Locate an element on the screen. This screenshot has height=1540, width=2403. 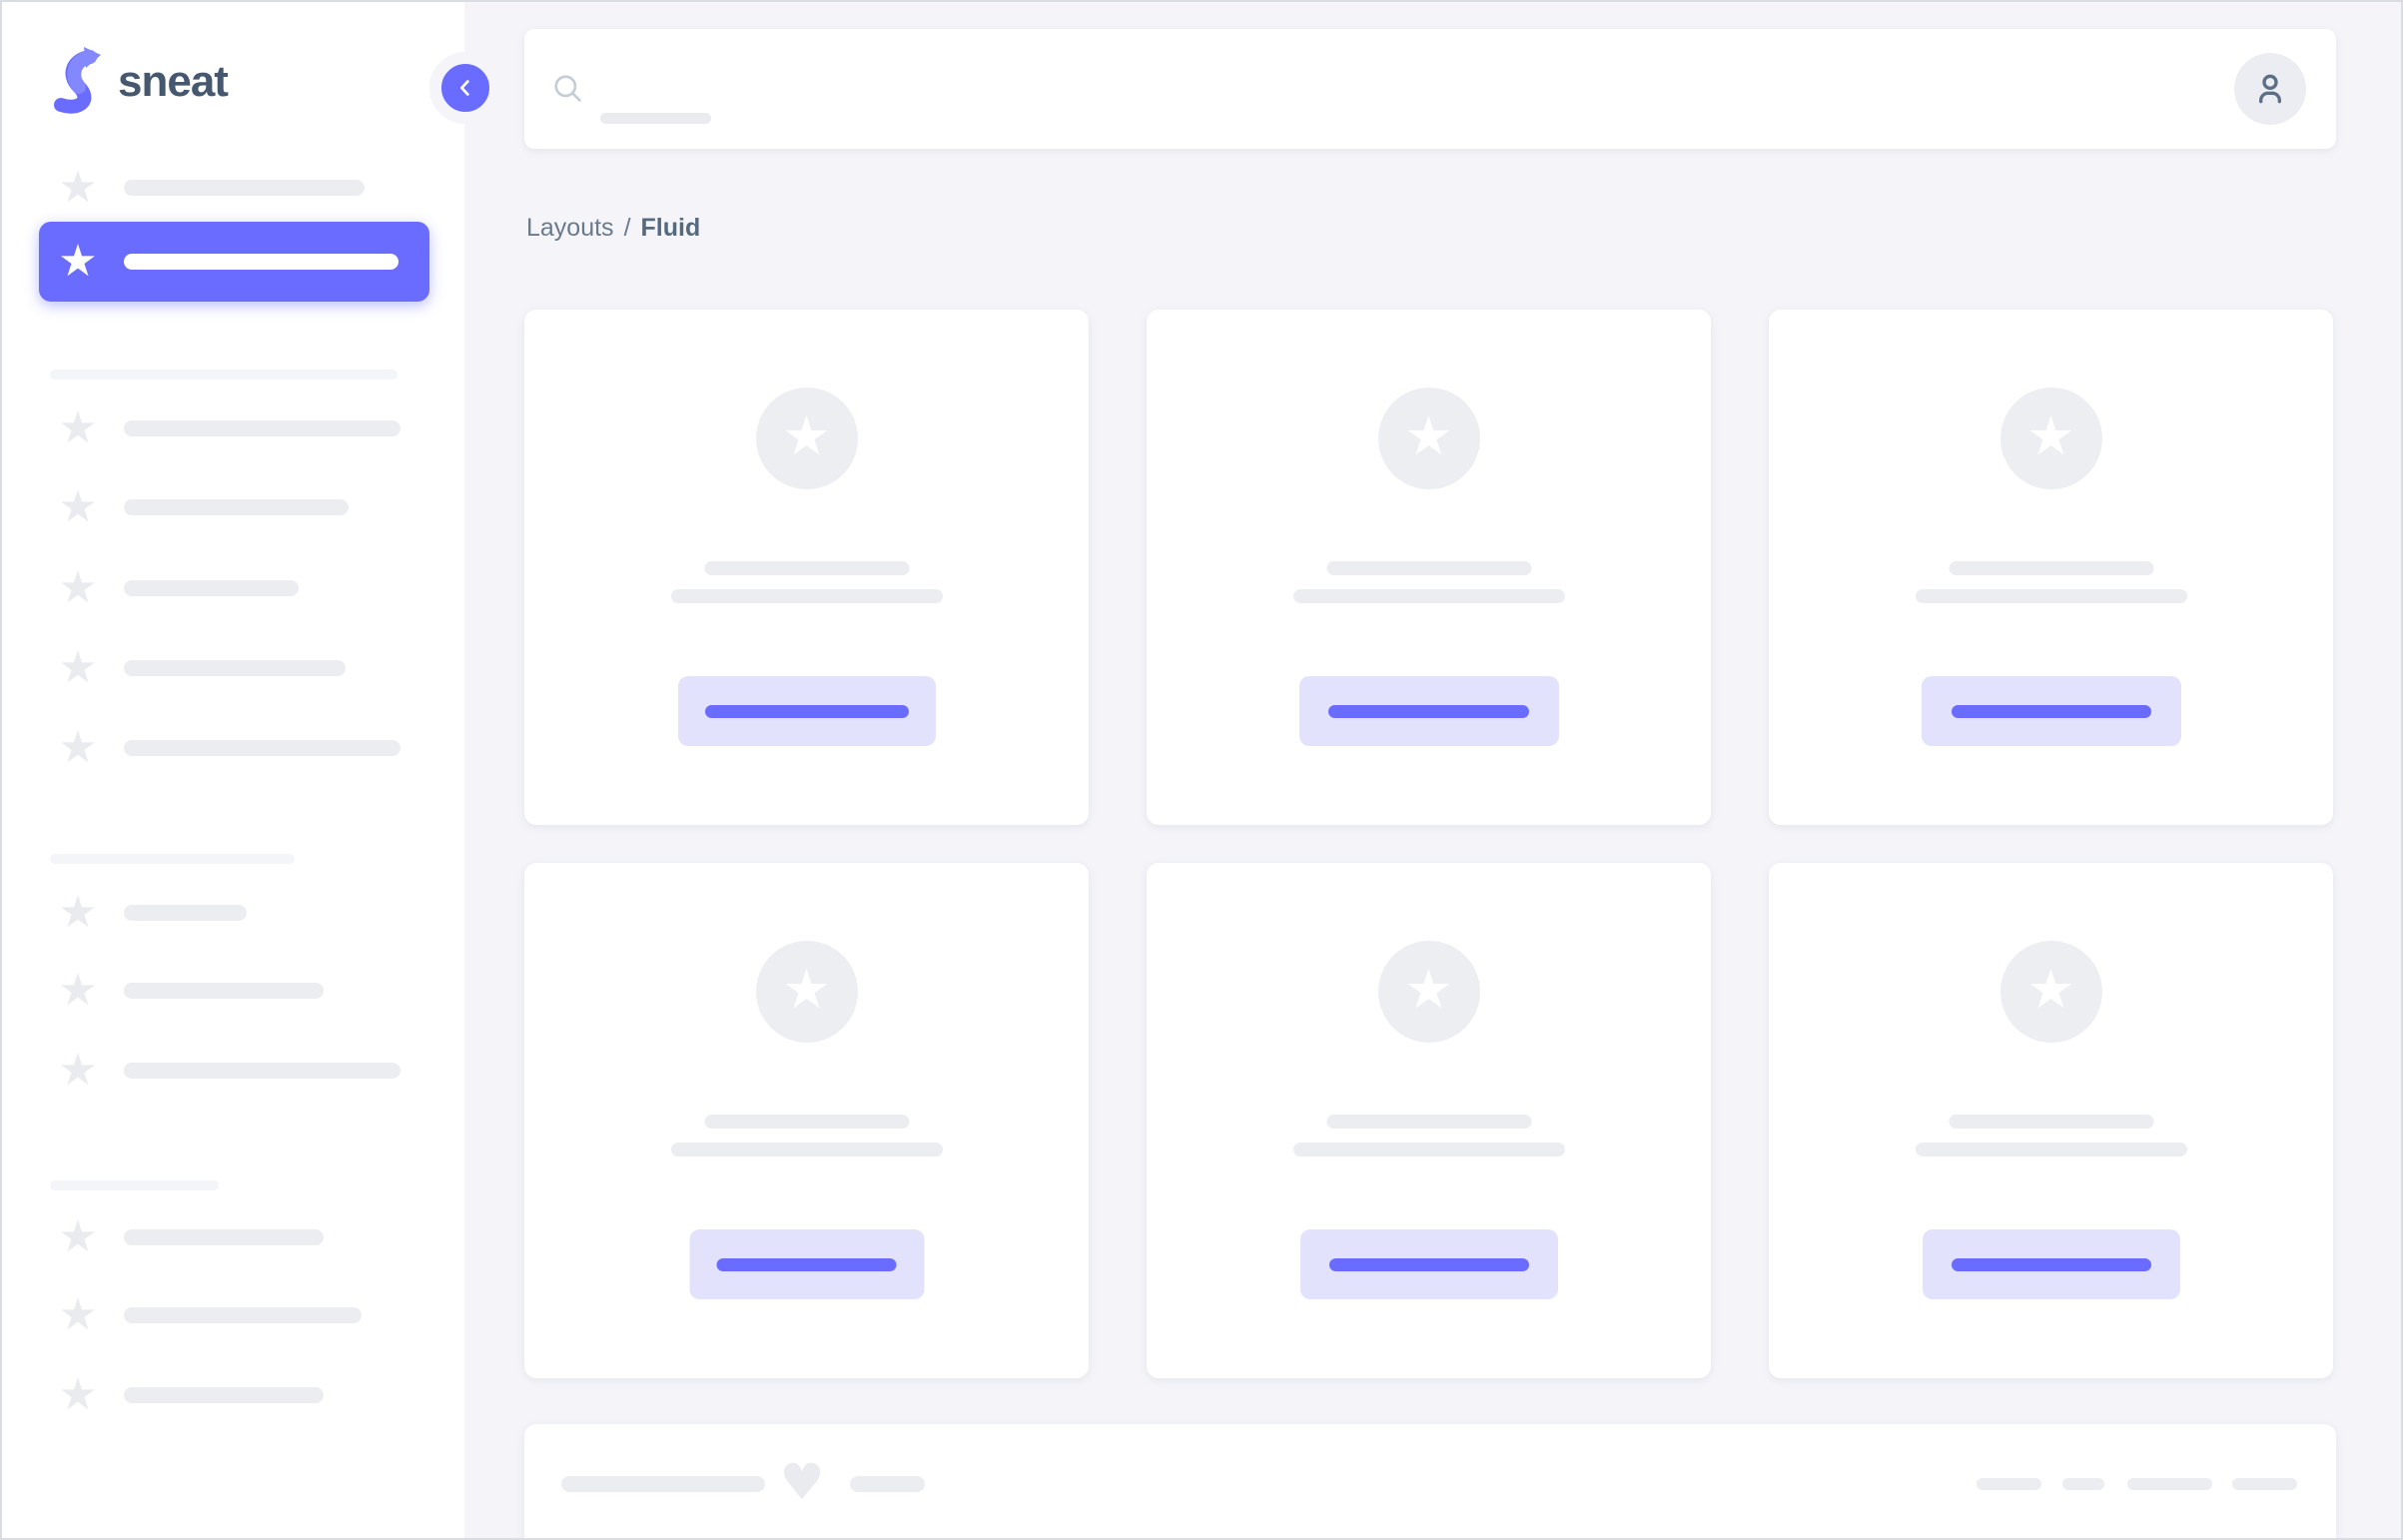
sidebar-collapse-button is located at coordinates (465, 88).